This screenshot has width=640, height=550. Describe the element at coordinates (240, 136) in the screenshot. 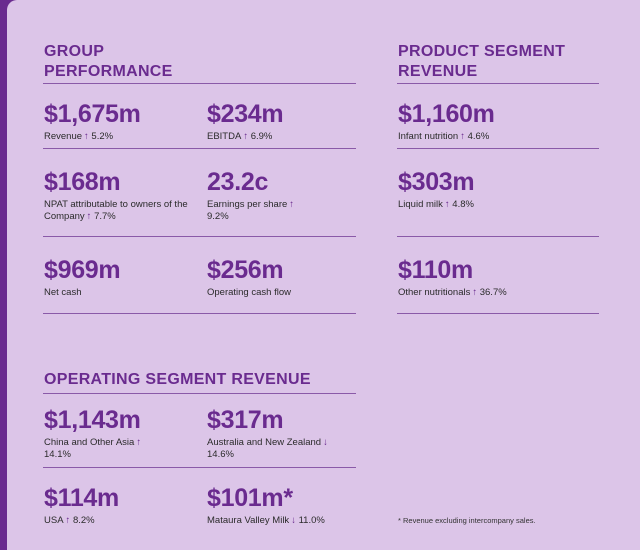

I see `stat-label: EBITDA ↑ 6.9%` at that location.